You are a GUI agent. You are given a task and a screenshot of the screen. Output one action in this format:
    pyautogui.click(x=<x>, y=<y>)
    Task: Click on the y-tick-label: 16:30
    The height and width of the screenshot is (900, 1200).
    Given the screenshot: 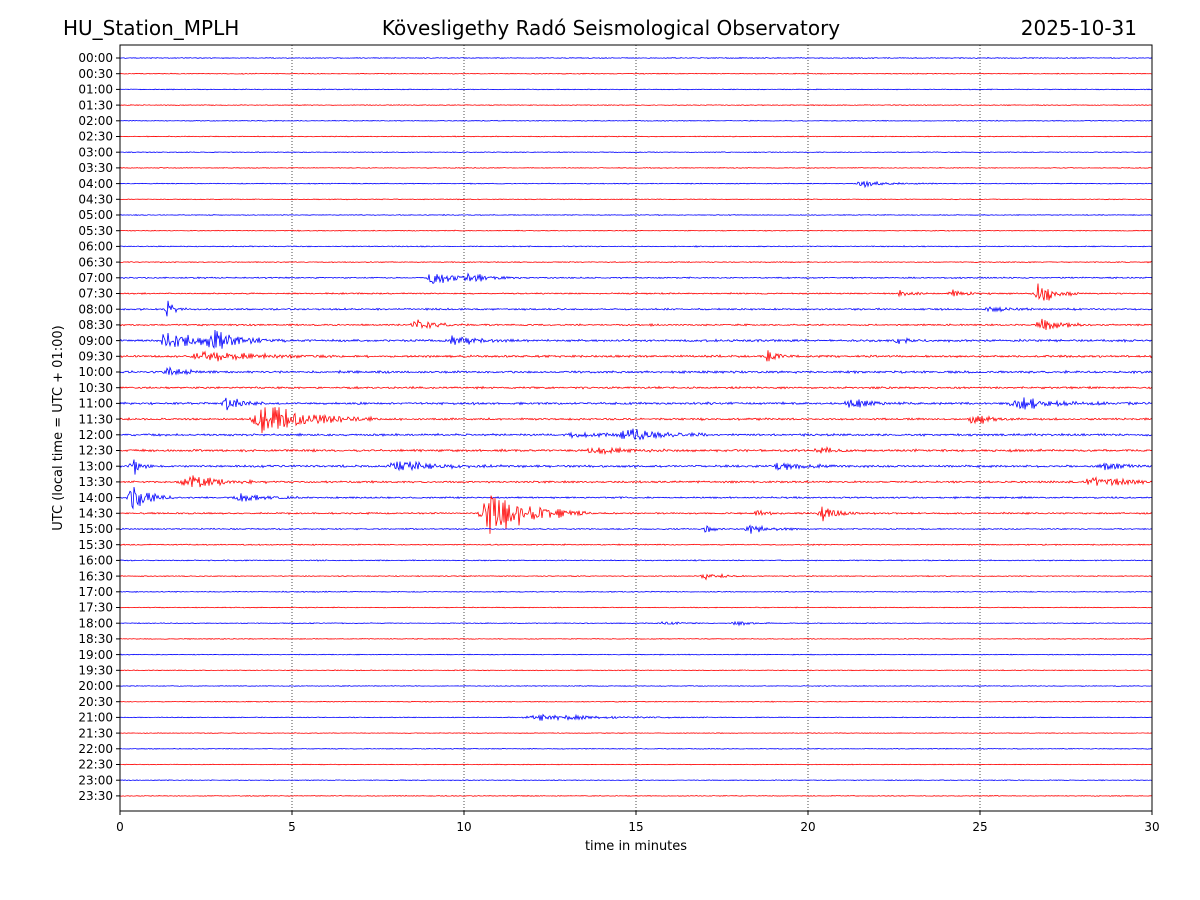 What is the action you would take?
    pyautogui.click(x=95, y=576)
    